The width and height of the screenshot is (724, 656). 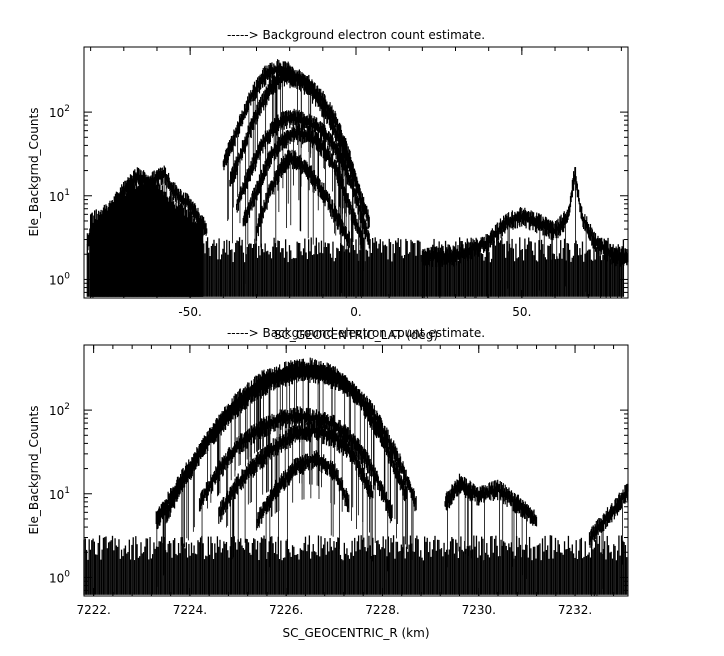 I want to click on x-tick-label: 7226., so click(x=286, y=610).